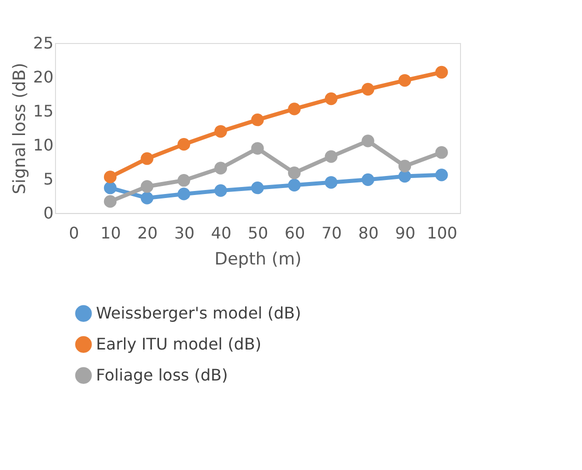 This screenshot has width=582, height=470. I want to click on x-tick-label: 30, so click(184, 233).